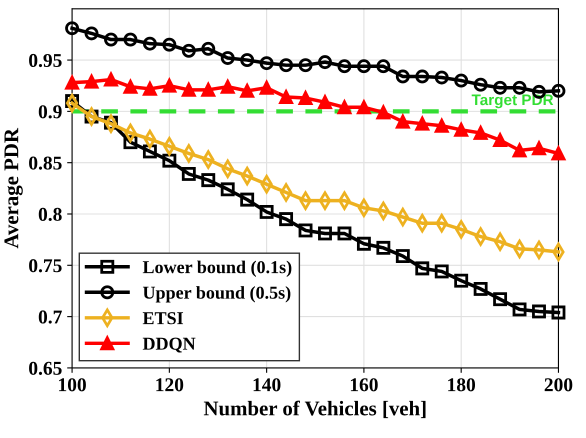 The height and width of the screenshot is (438, 586). Describe the element at coordinates (217, 268) in the screenshot. I see `legend-label: Lower bound (0.1s)` at that location.